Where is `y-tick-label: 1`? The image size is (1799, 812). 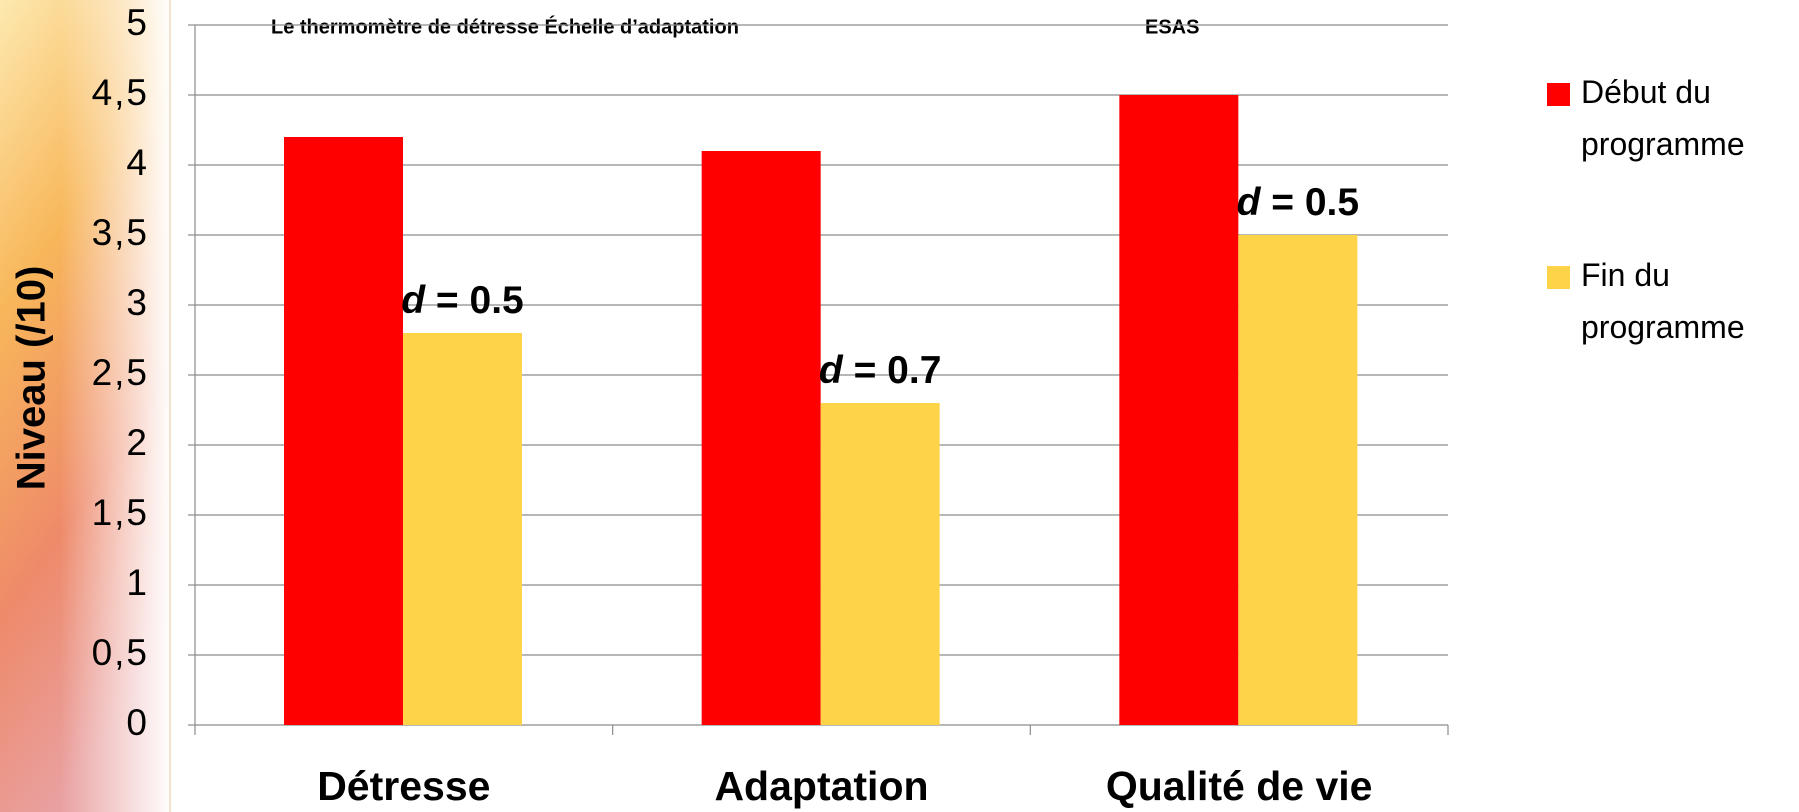
y-tick-label: 1 is located at coordinates (137, 582).